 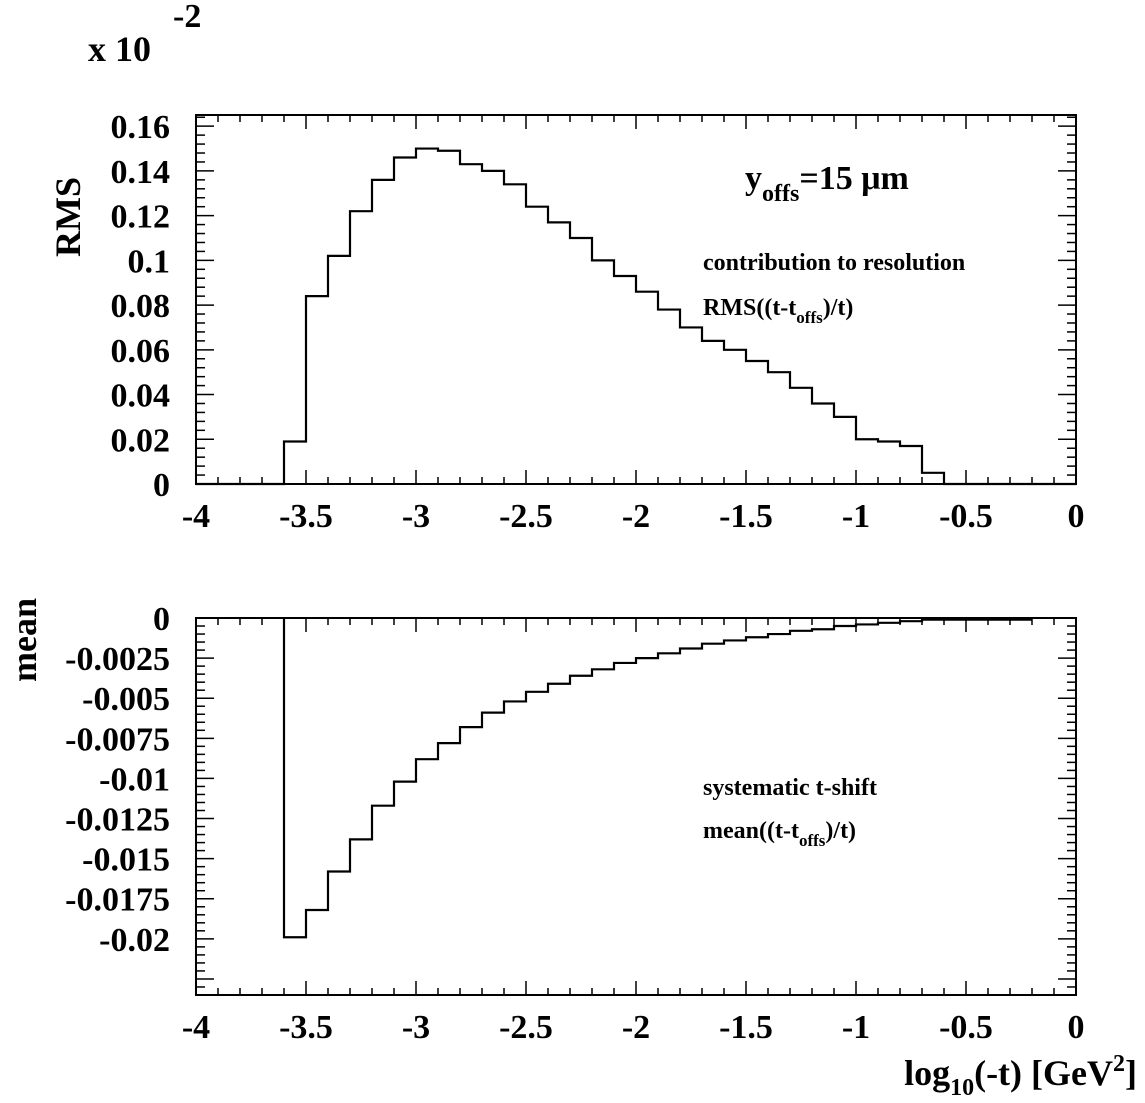 I want to click on offset-annotation: yoffs=15 μm, so click(x=827, y=183).